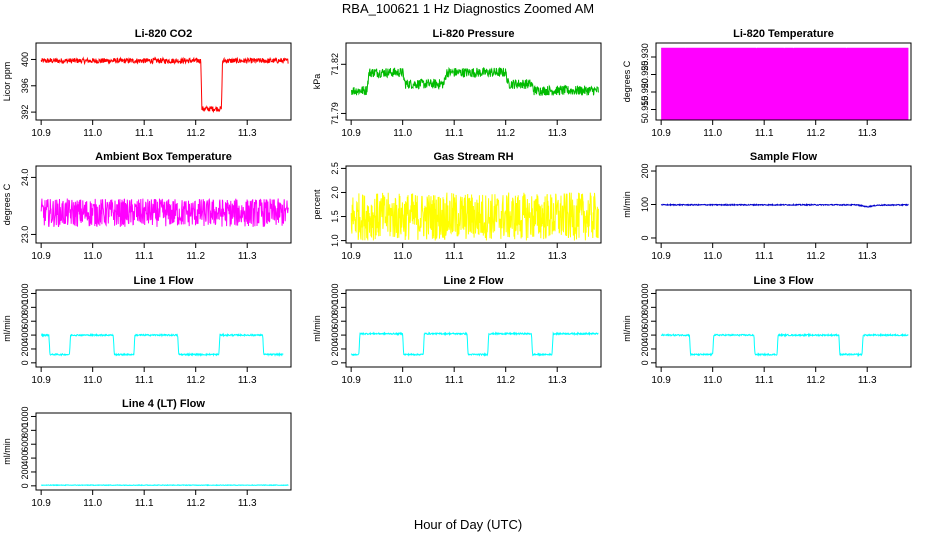 Image resolution: width=936 pixels, height=540 pixels. I want to click on panel-6-ytick-label: 100, so click(645, 204).